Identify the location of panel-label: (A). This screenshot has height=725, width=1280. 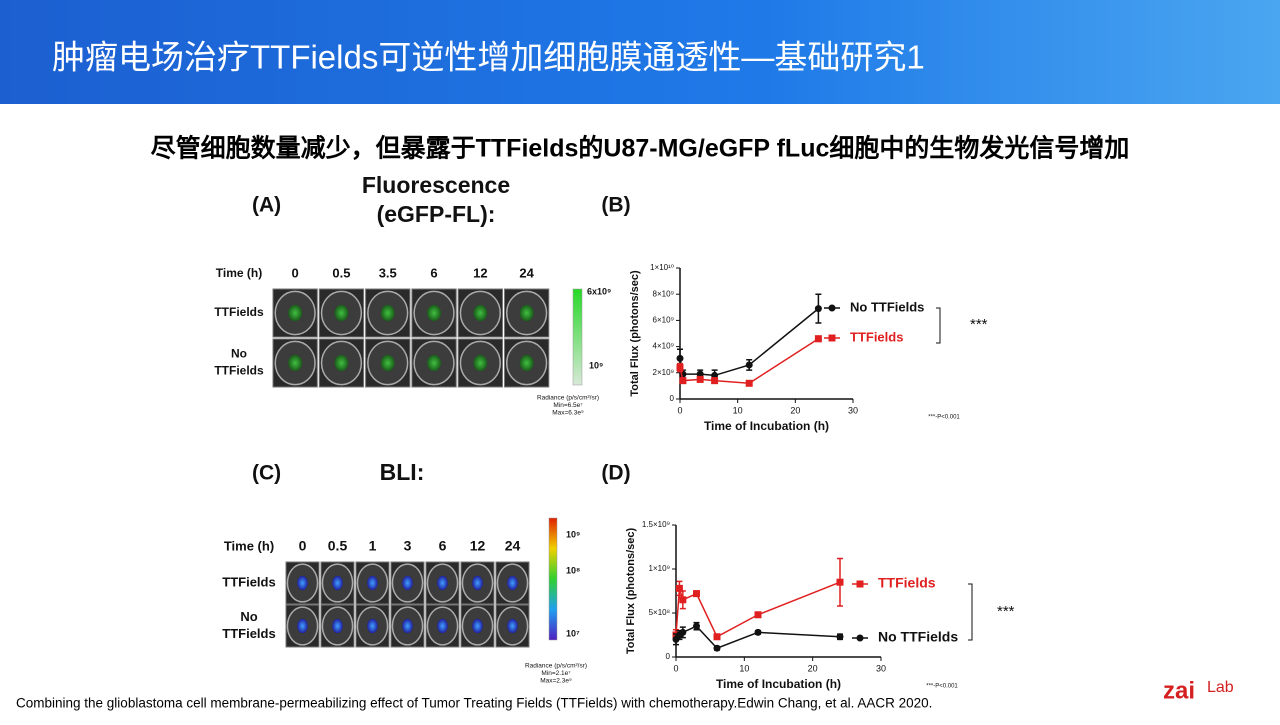
(266, 205).